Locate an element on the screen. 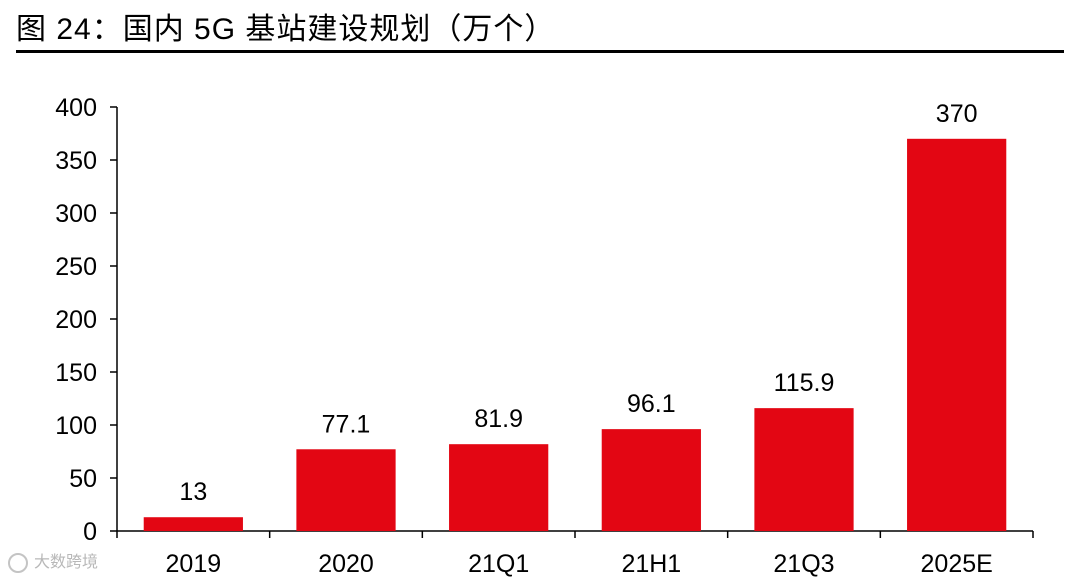 The height and width of the screenshot is (580, 1080). y-tick-label: 50 is located at coordinates (83, 479).